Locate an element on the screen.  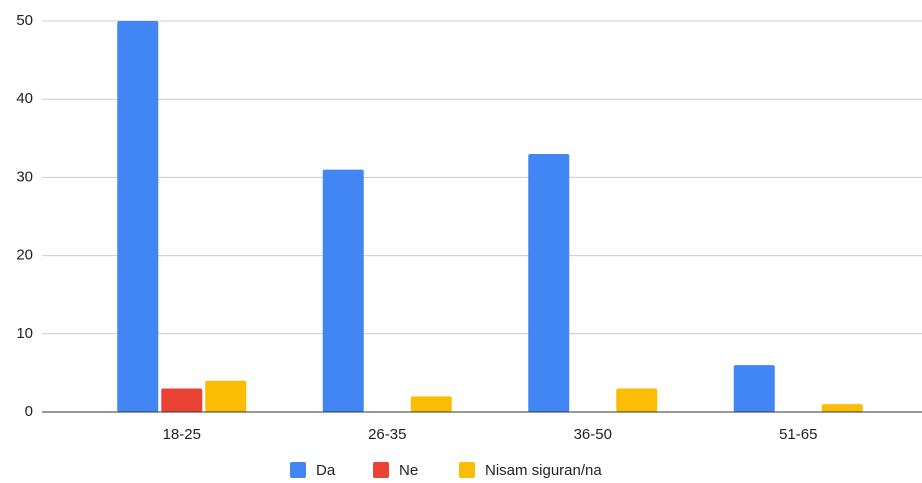
x-tick-label: 26-35 is located at coordinates (387, 434).